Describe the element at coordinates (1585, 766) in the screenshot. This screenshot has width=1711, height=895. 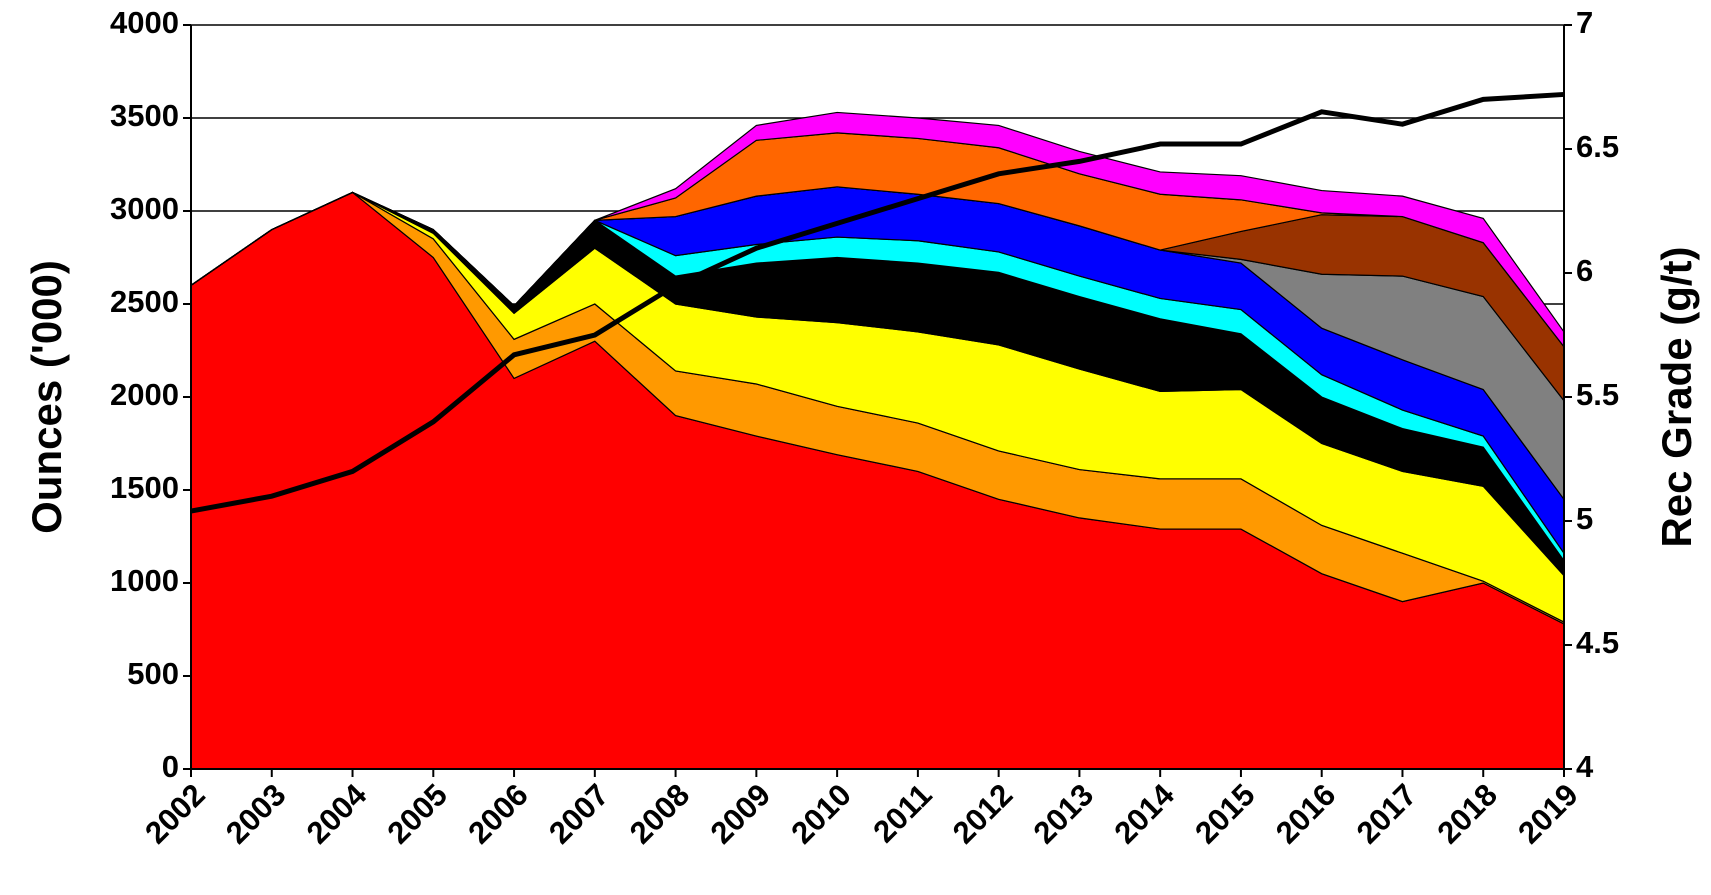
I see `y2-tick-label: 4` at that location.